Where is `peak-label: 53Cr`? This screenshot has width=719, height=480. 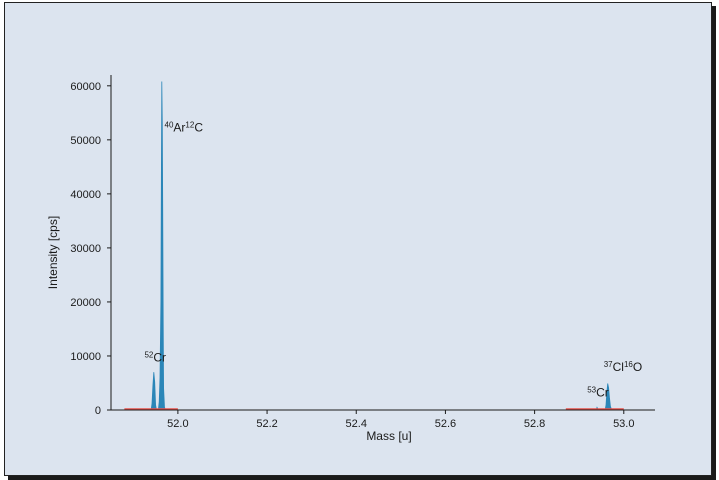 peak-label: 53Cr is located at coordinates (598, 392).